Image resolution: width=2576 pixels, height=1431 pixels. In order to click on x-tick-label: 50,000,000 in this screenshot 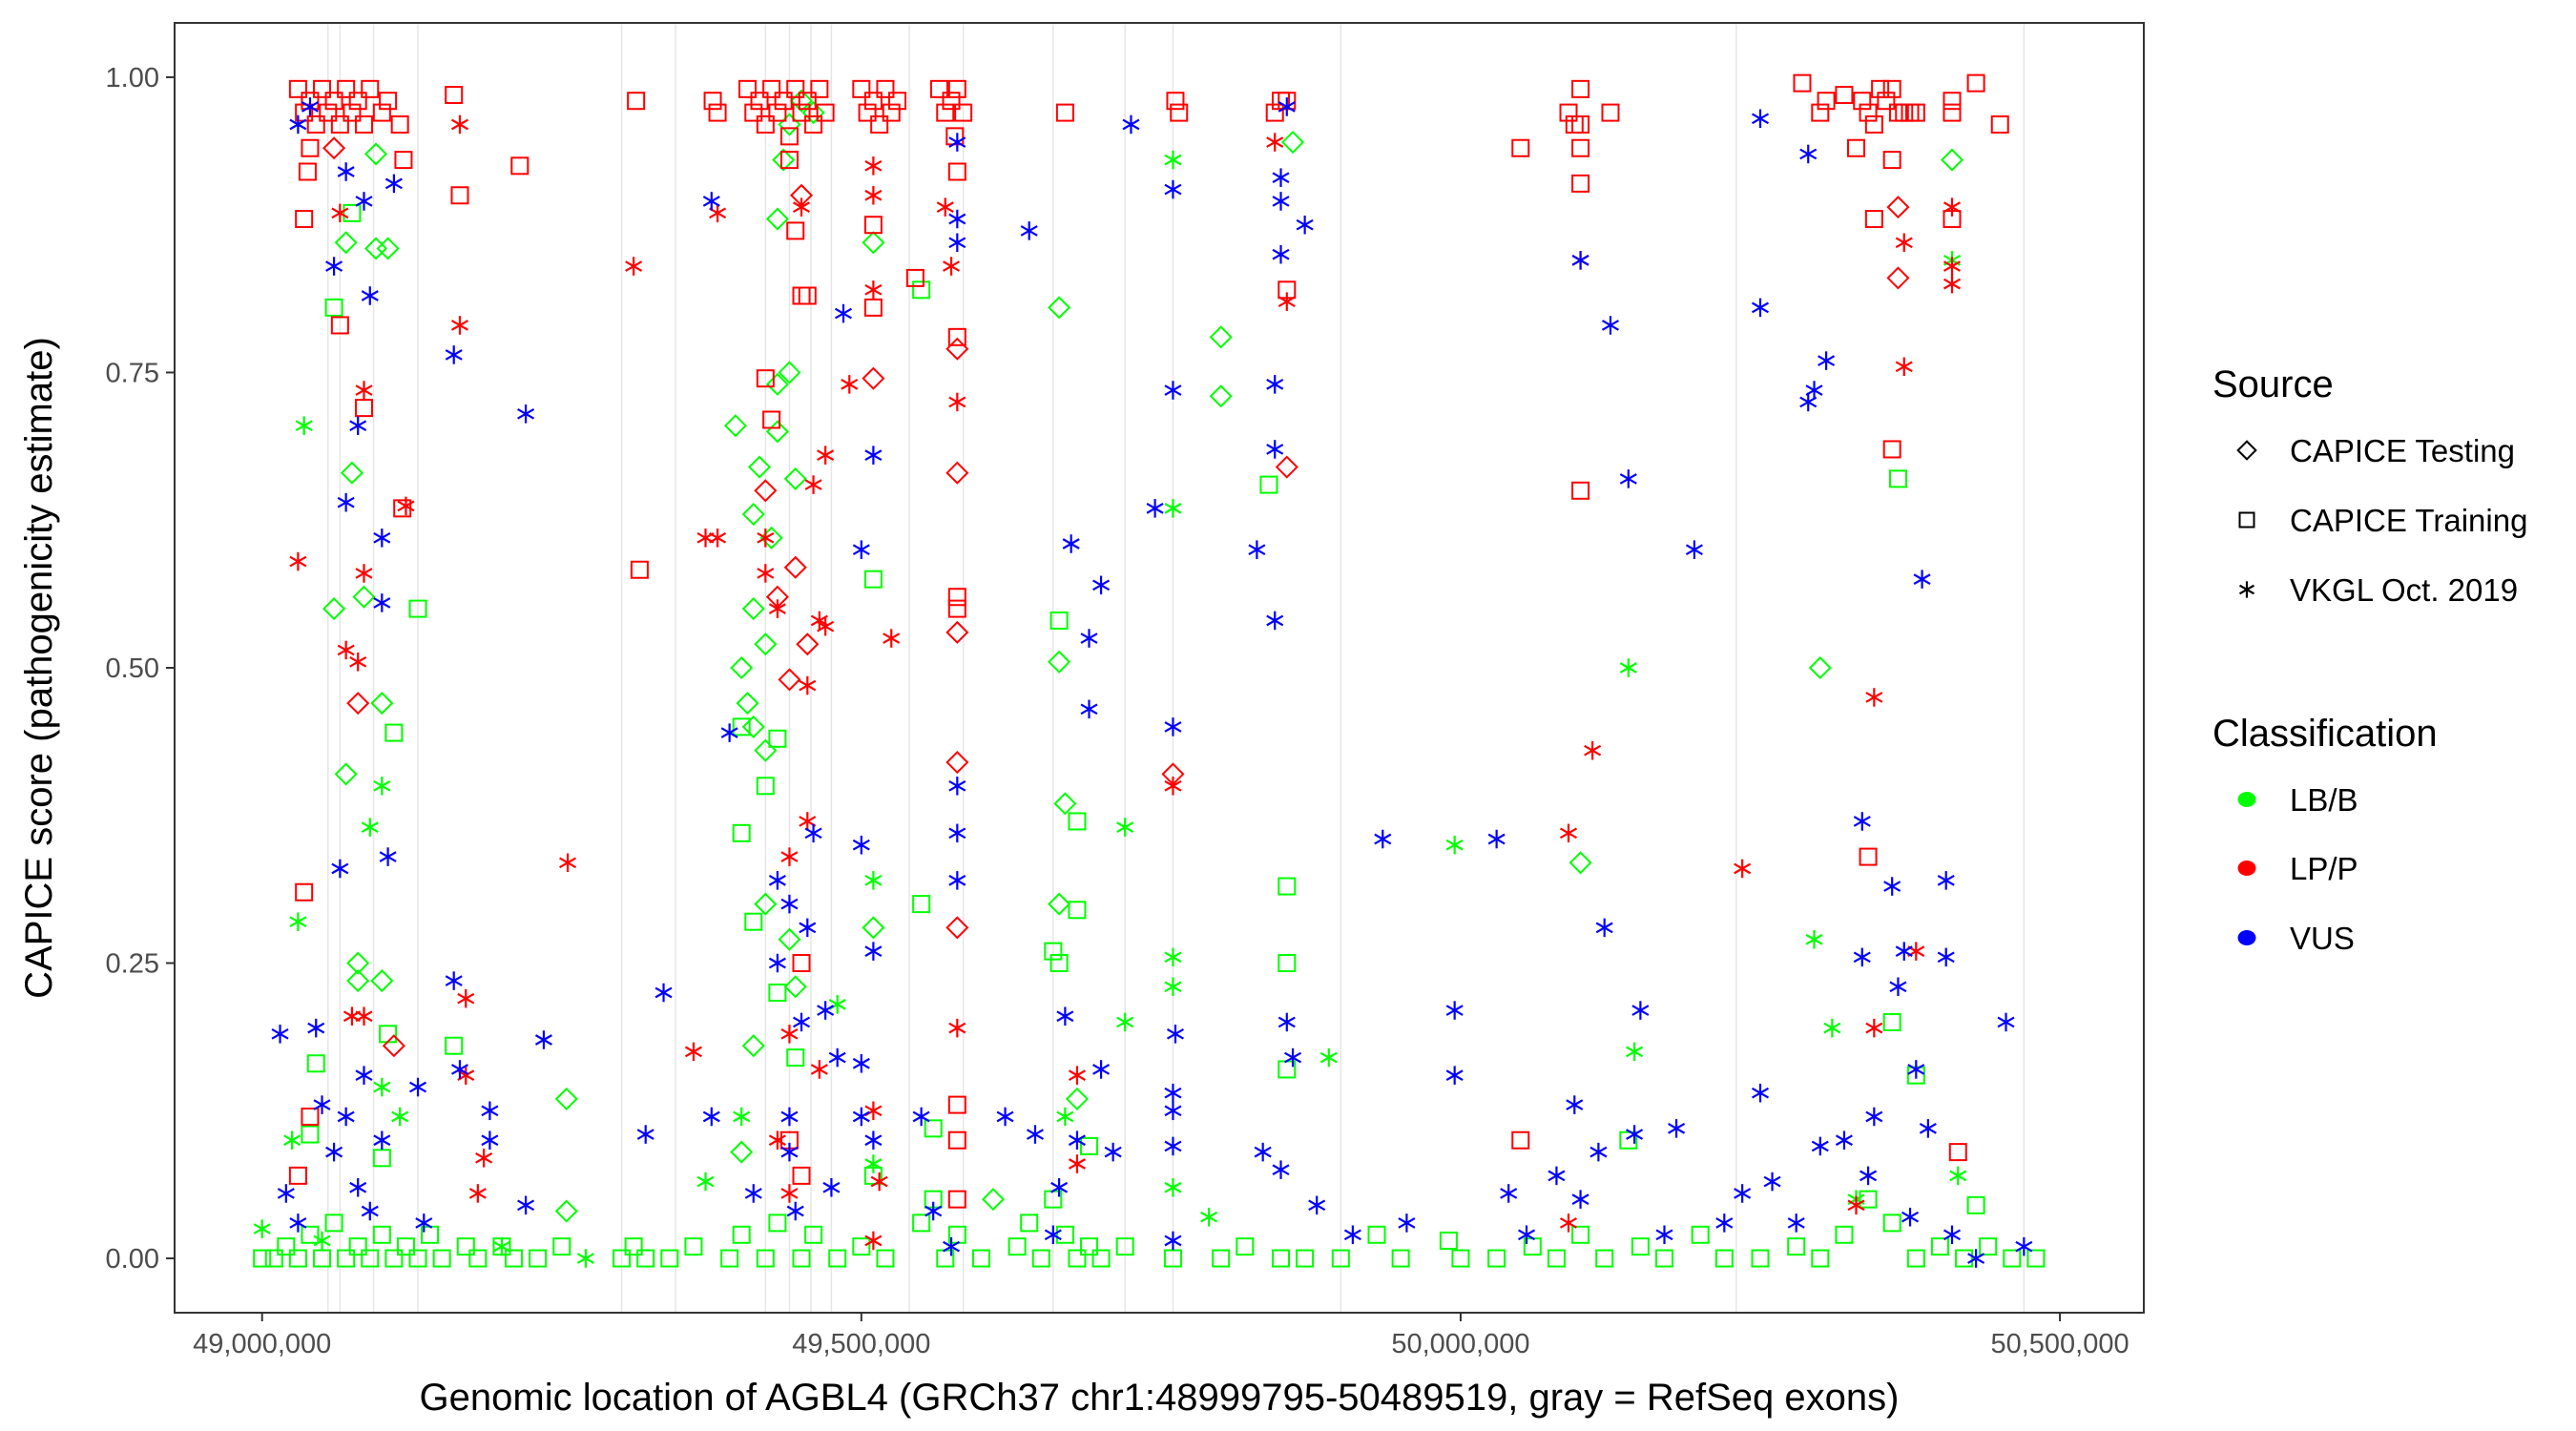, I will do `click(1460, 1344)`.